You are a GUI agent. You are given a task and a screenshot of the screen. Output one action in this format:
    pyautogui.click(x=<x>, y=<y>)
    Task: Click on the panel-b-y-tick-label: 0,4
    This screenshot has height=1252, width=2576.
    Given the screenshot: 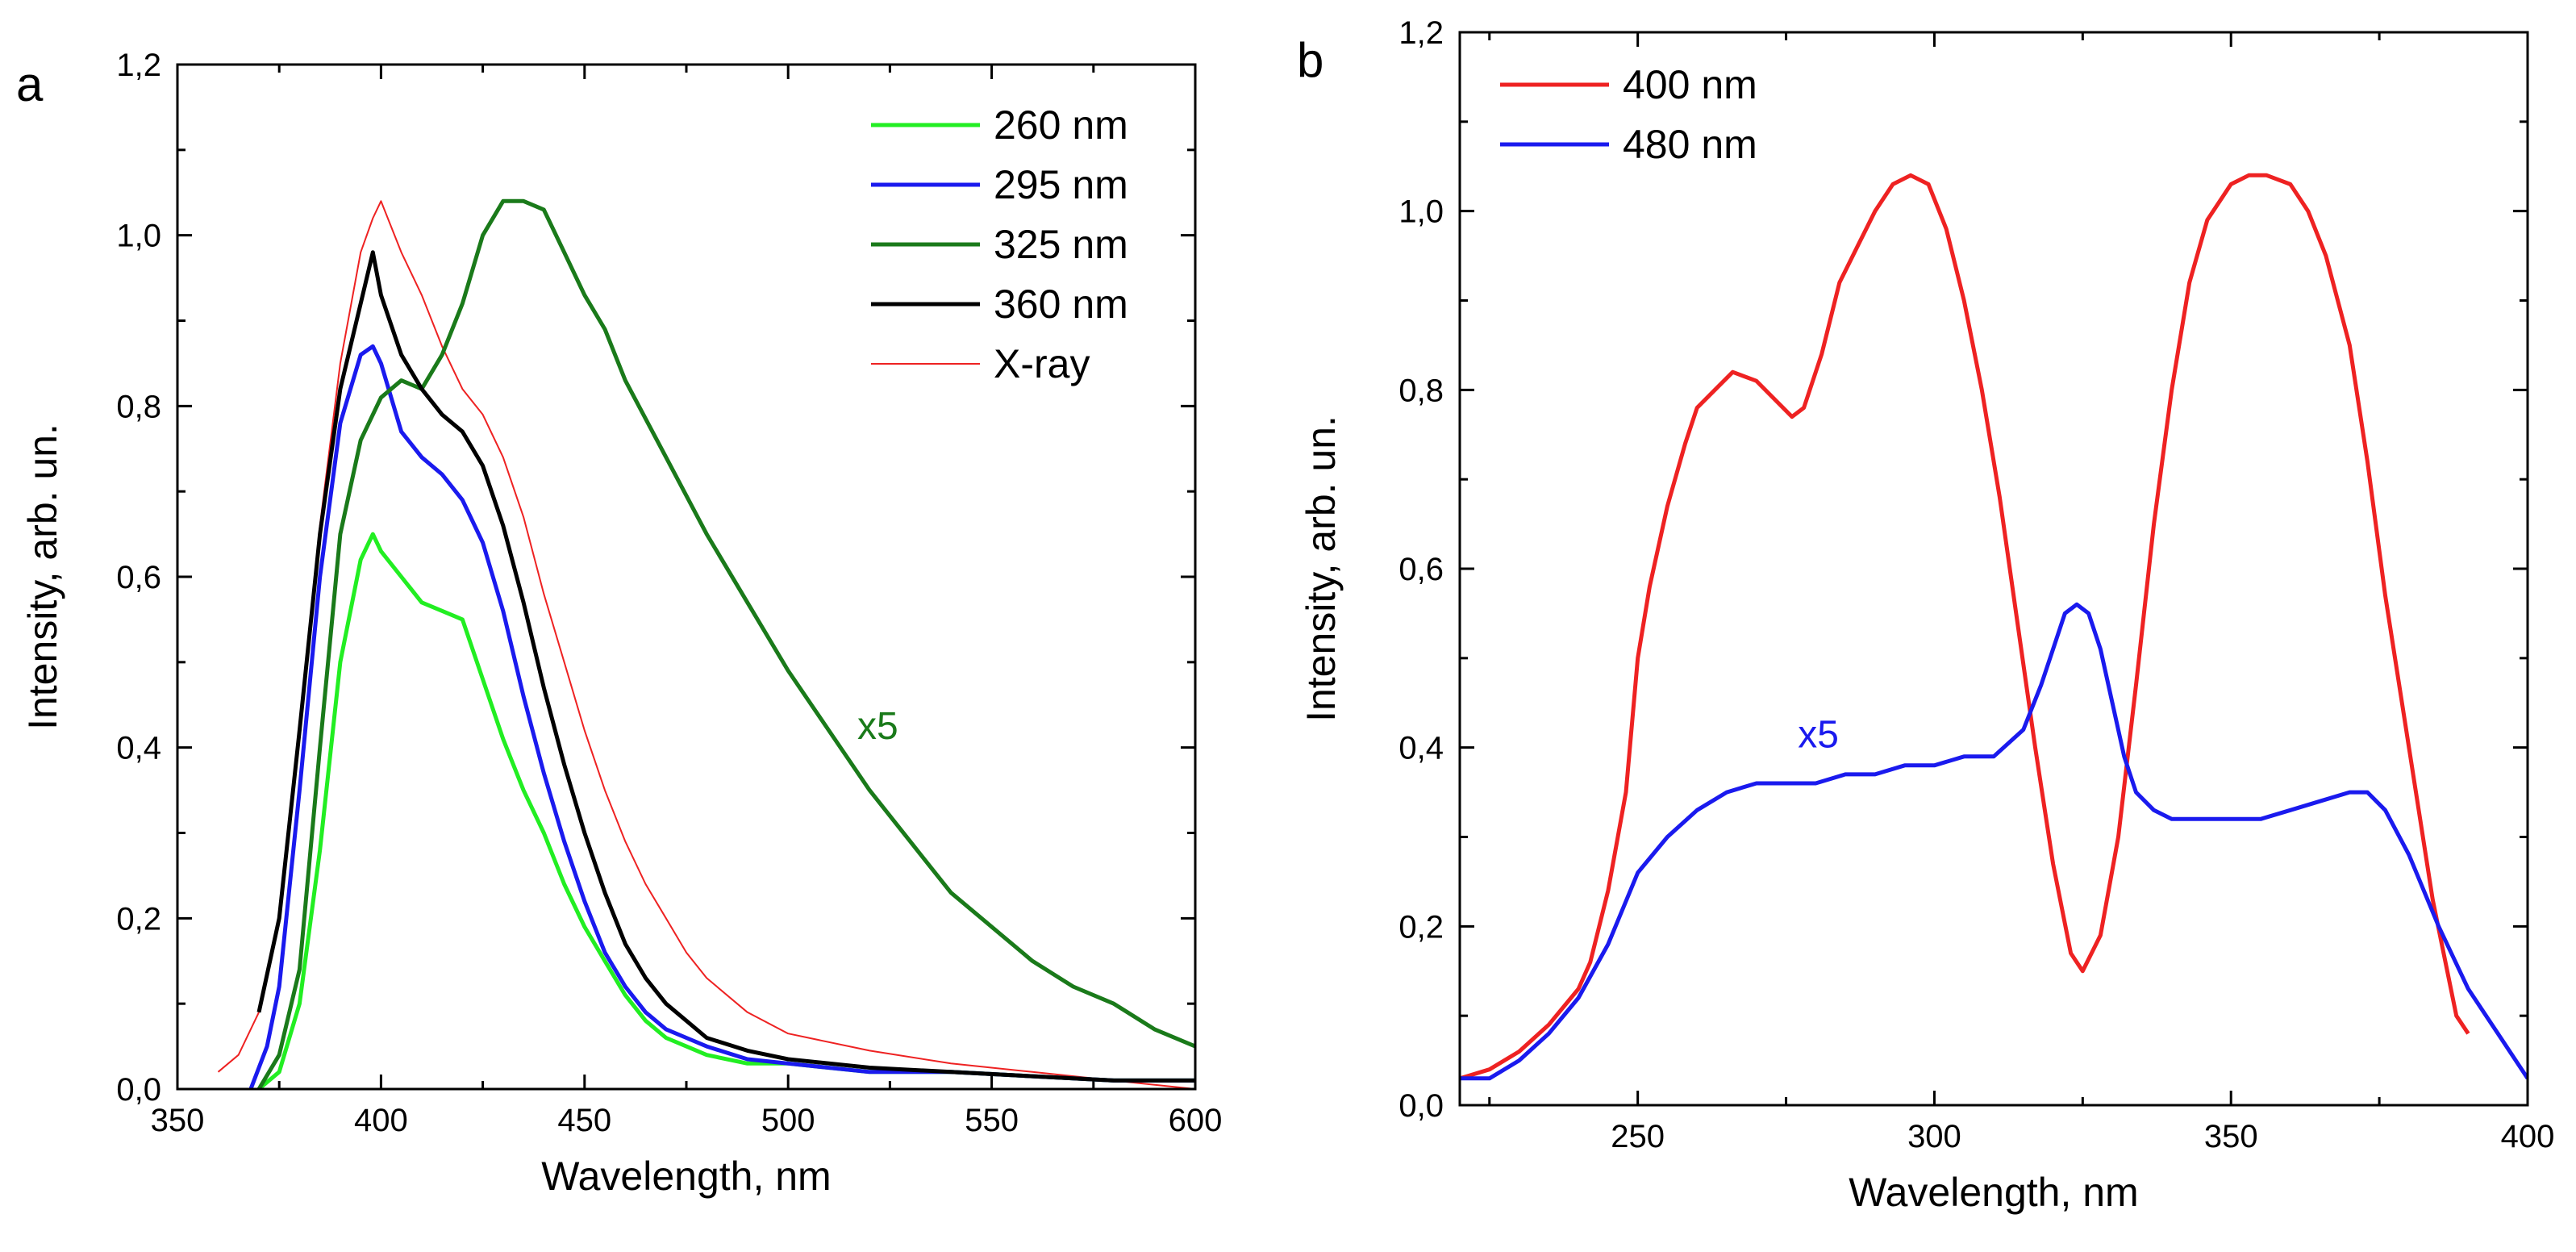 What is the action you would take?
    pyautogui.click(x=1421, y=748)
    